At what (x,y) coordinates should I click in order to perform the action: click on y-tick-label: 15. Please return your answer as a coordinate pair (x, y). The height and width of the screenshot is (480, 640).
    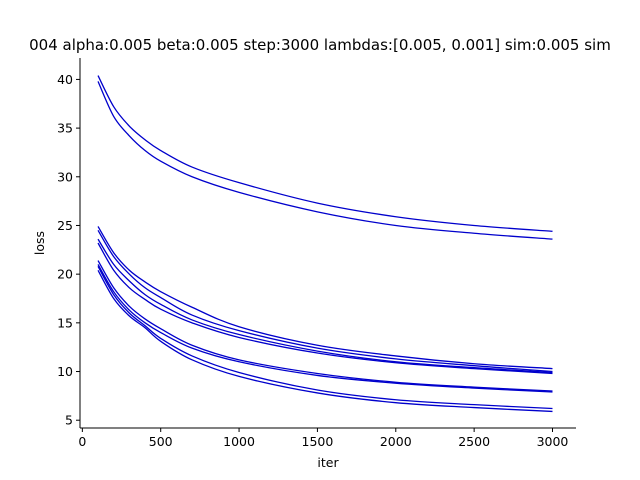
    Looking at the image, I should click on (65, 322).